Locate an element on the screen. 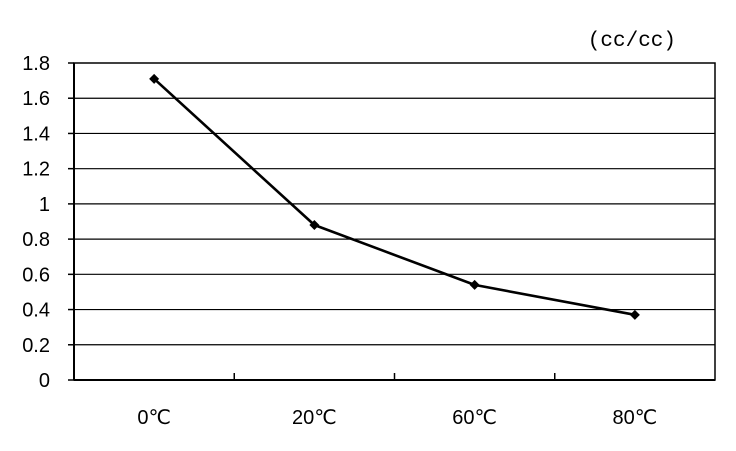 Image resolution: width=736 pixels, height=451 pixels. y-tick-label: 0.4 is located at coordinates (36, 311).